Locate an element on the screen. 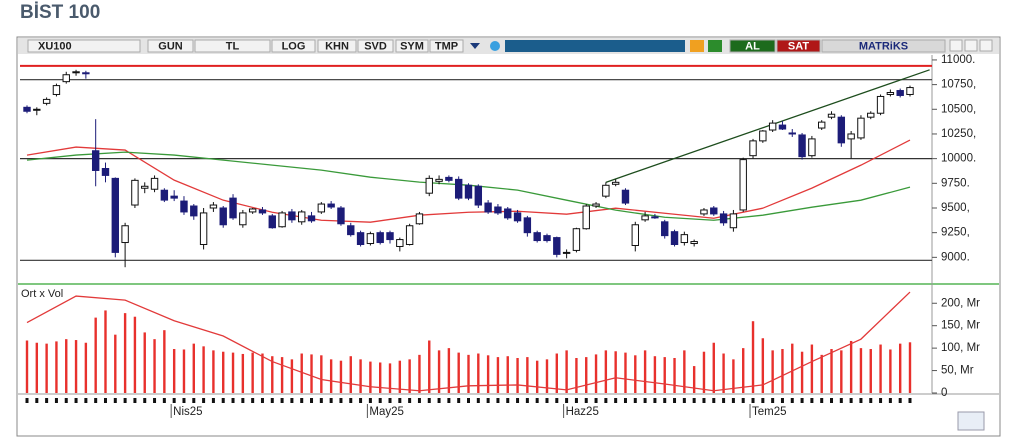 The width and height of the screenshot is (1024, 441). toolbar-label: TMP is located at coordinates (446, 46).